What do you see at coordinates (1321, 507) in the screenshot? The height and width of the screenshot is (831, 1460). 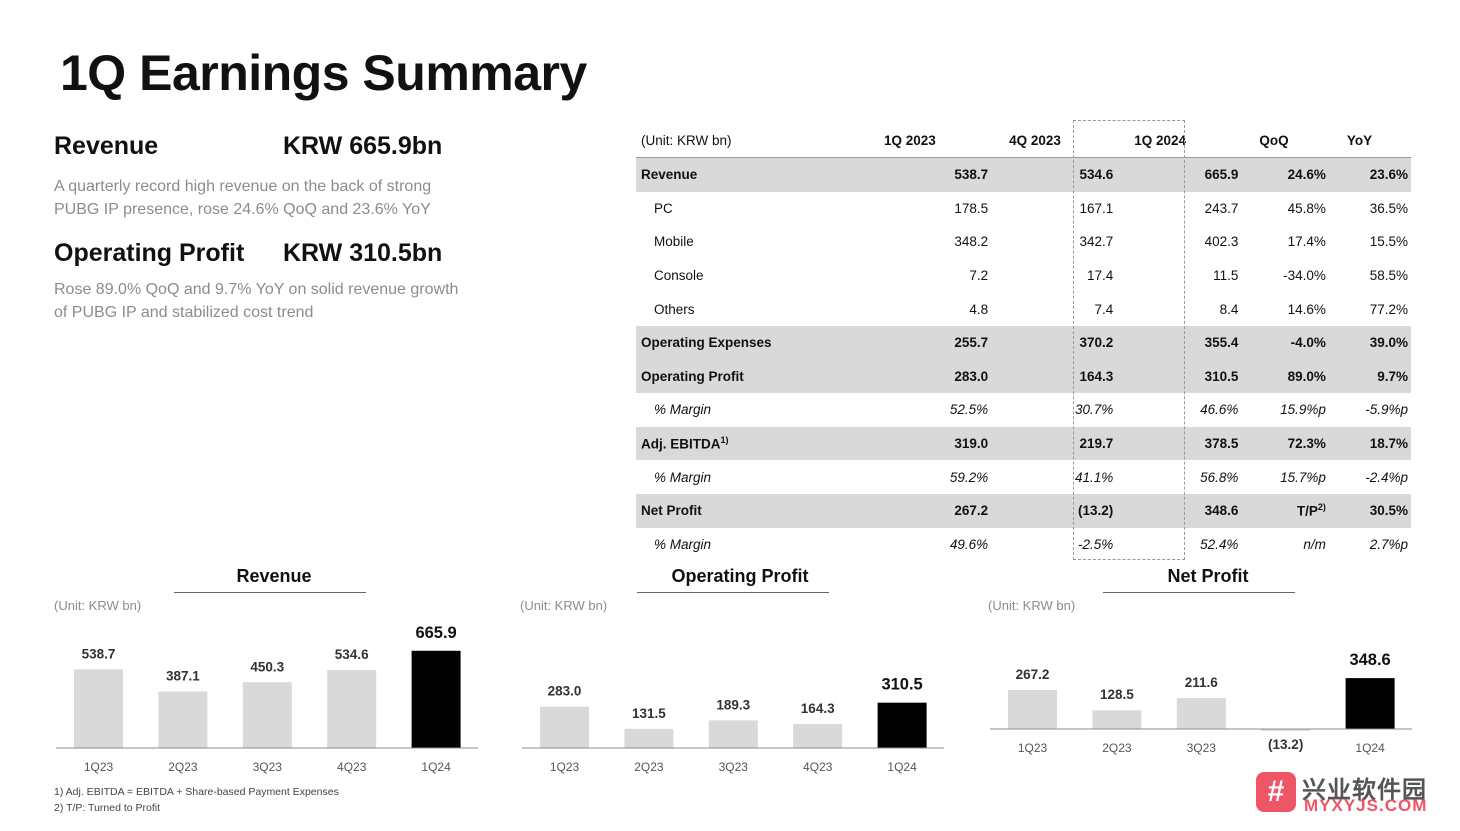 I see `footnote-marker: 2)` at bounding box center [1321, 507].